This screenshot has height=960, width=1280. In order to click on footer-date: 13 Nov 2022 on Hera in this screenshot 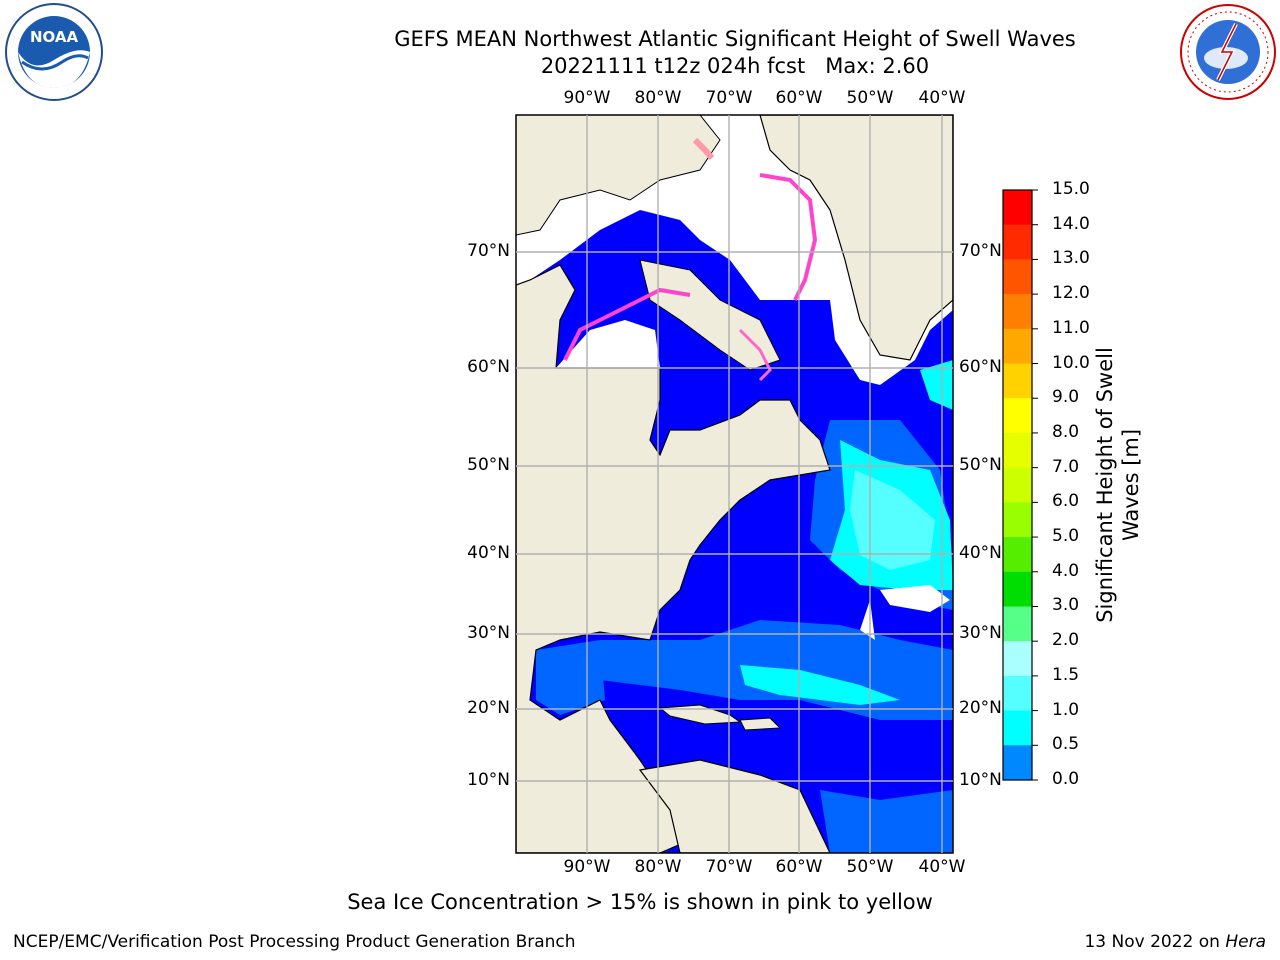, I will do `click(1175, 942)`.